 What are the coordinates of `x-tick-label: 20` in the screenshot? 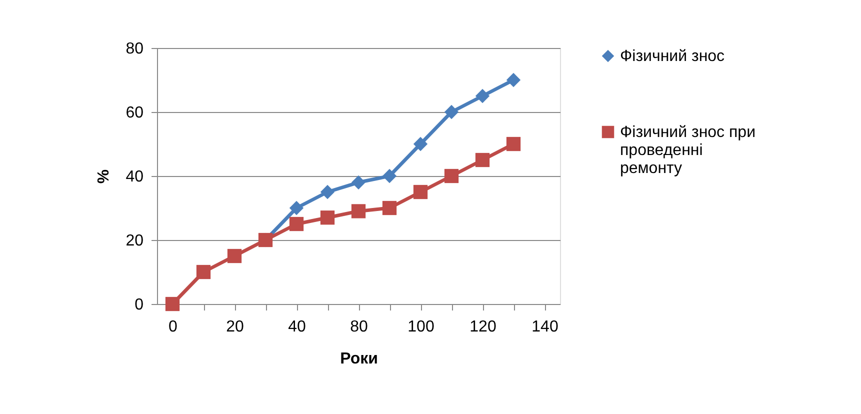 It's located at (235, 327).